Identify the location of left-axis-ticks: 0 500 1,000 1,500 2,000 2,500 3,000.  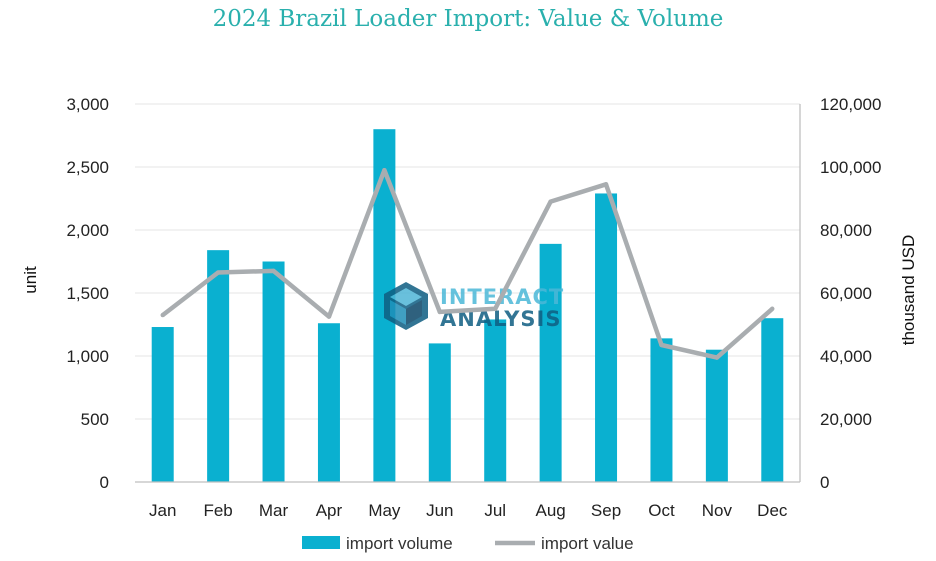
(87, 293).